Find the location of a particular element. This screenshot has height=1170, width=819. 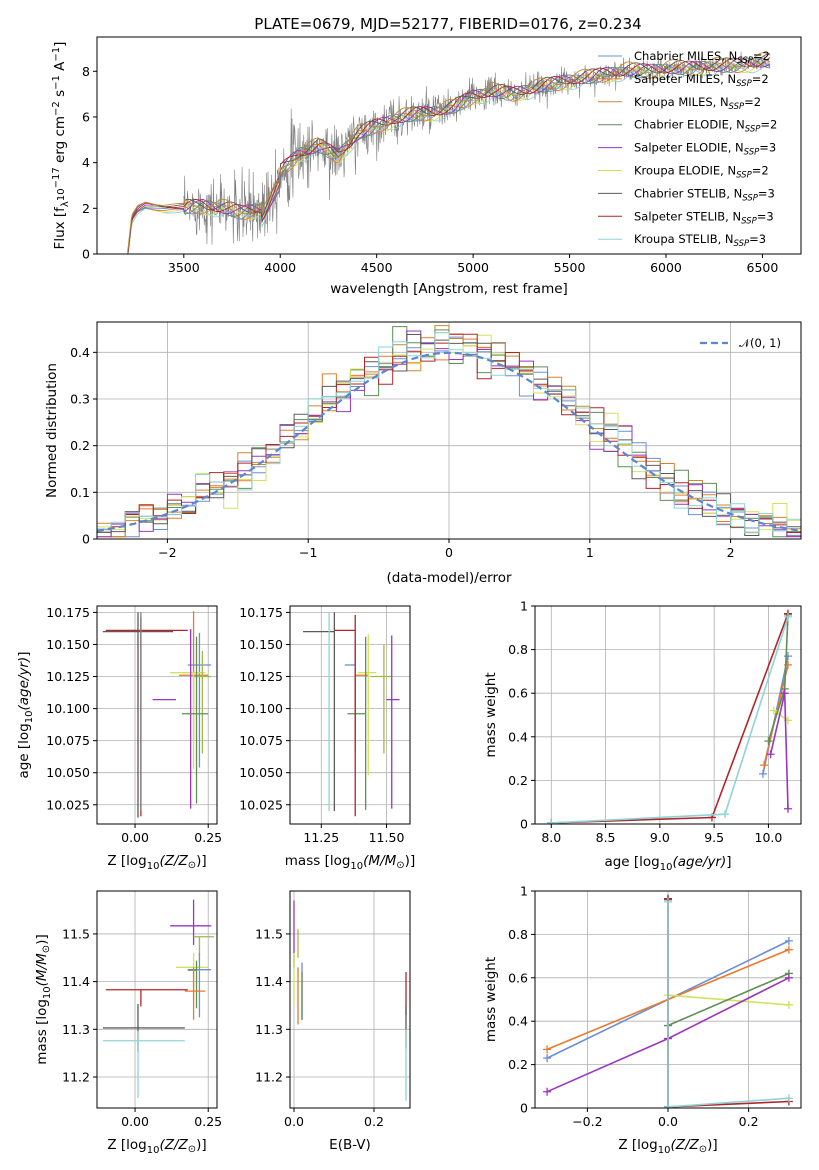

residual-histogram is located at coordinates (449, 433).